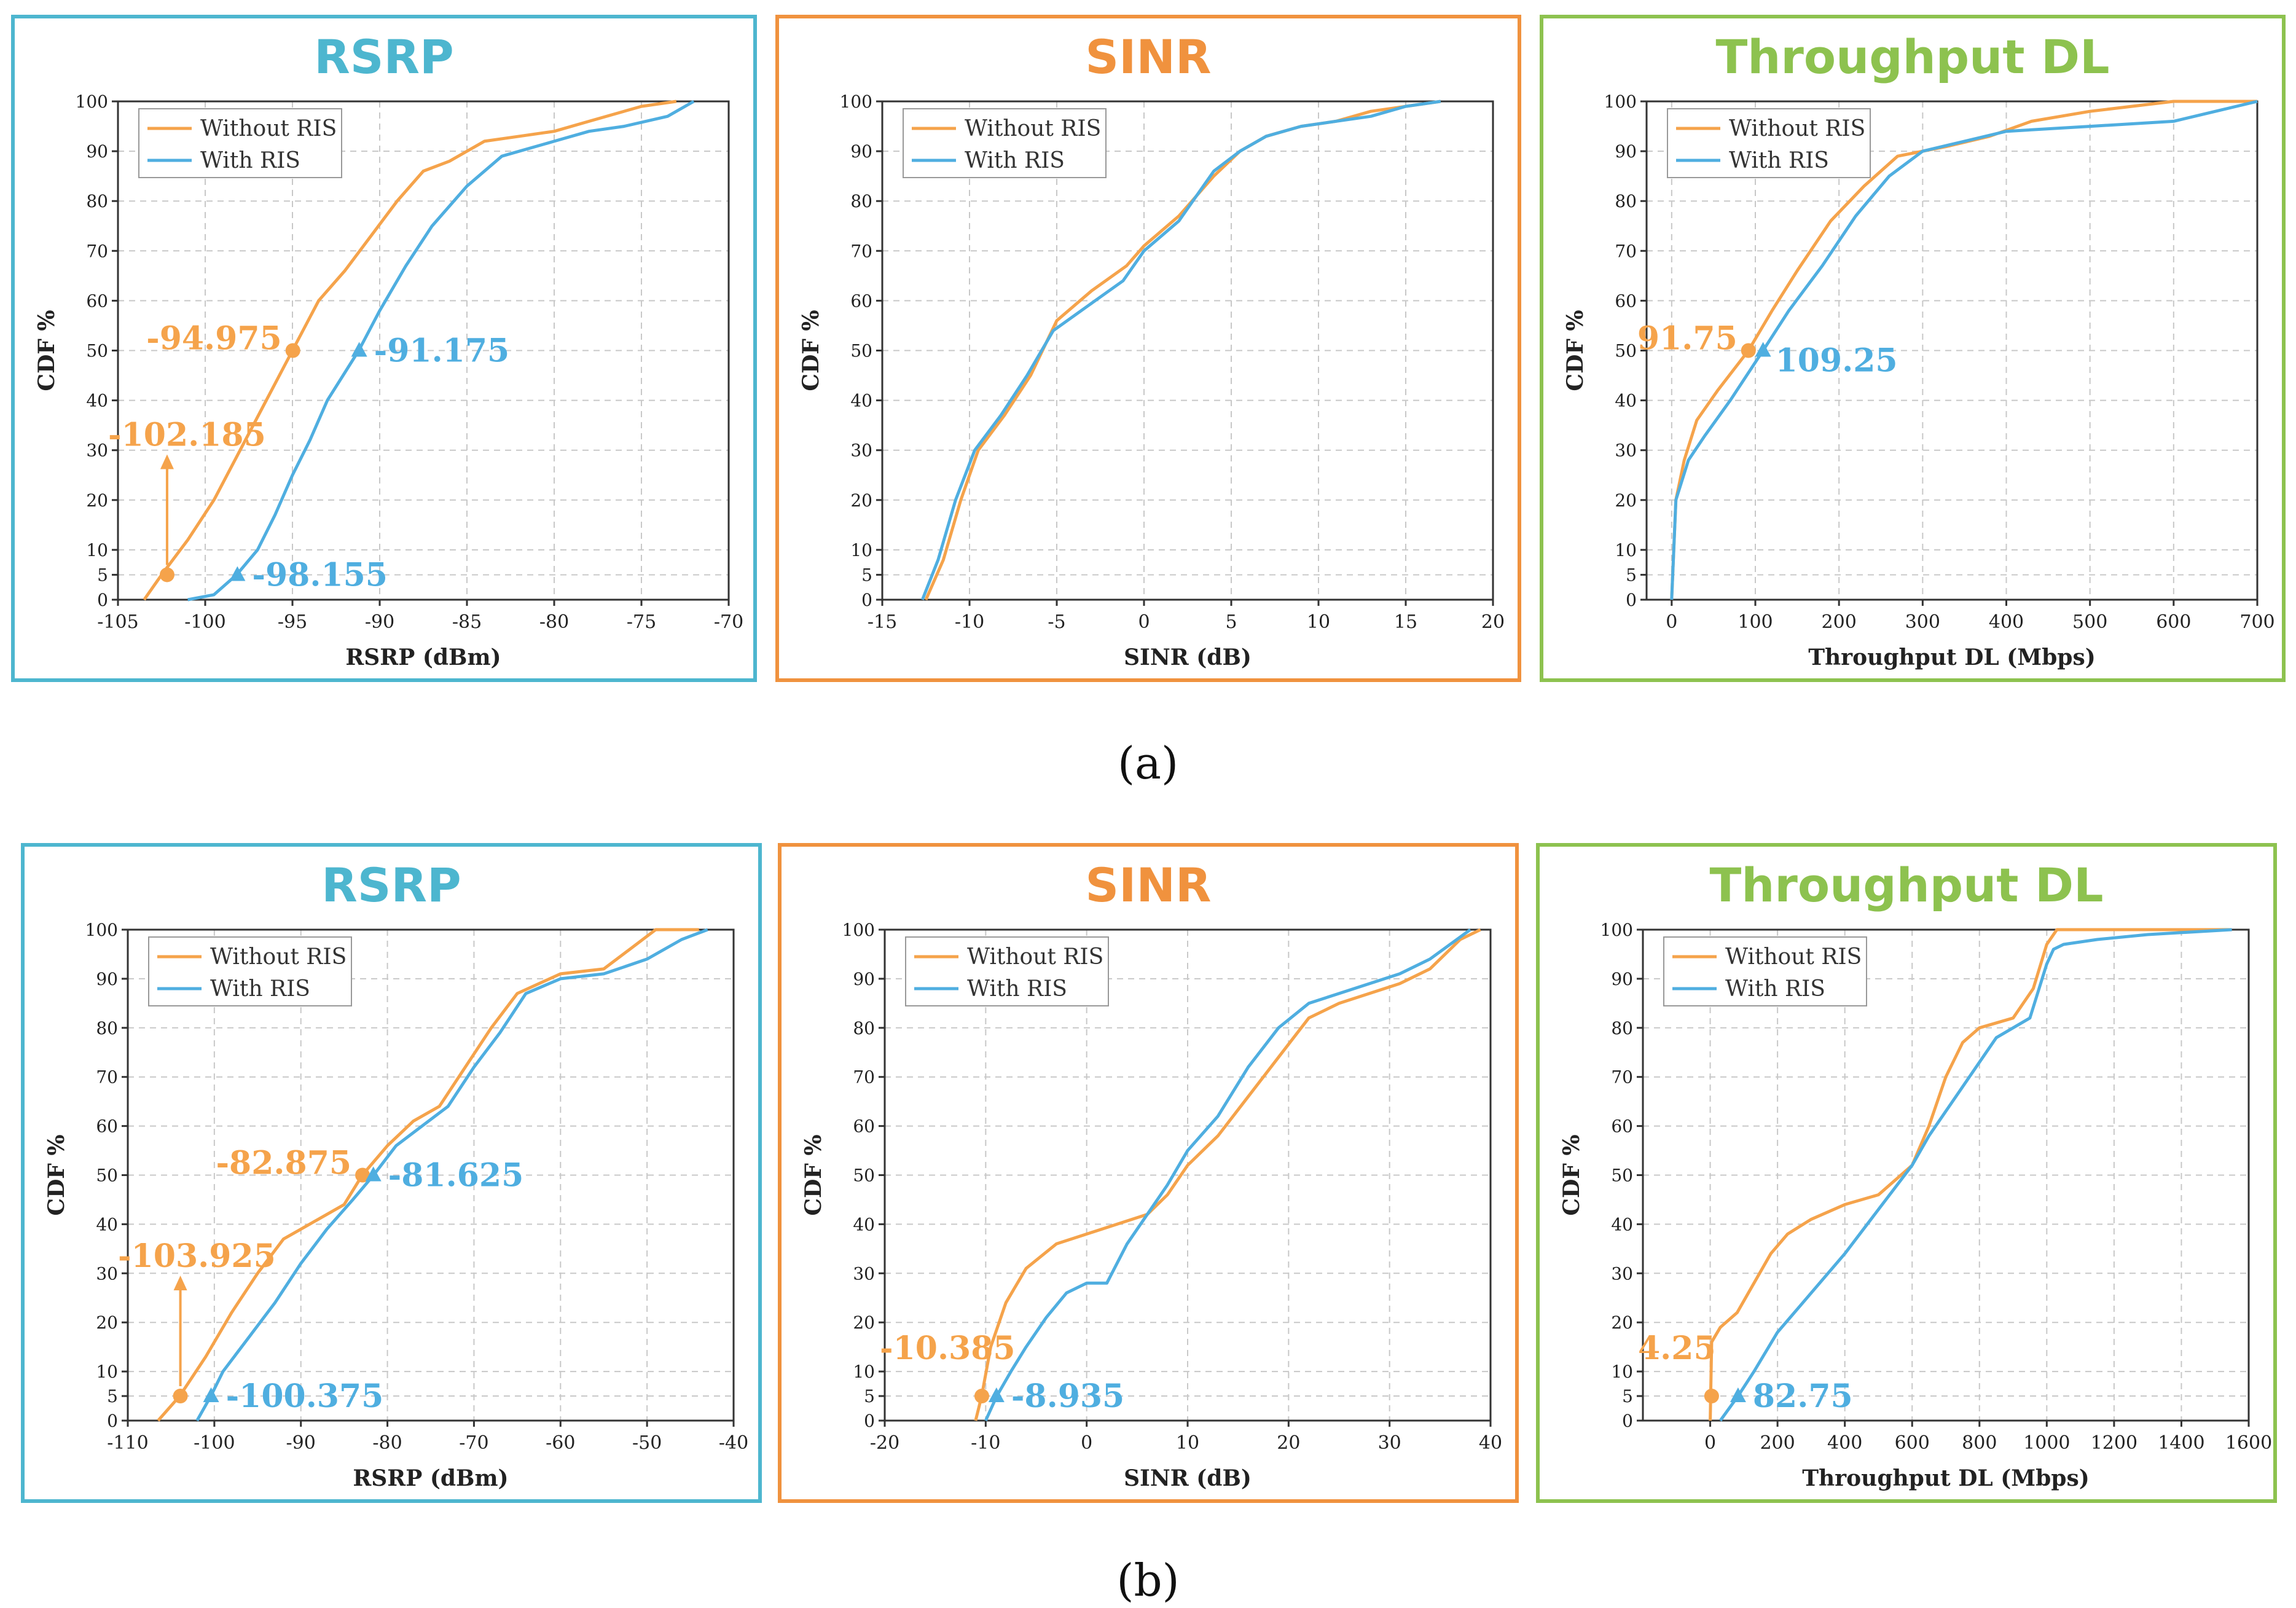  I want to click on x-tick-label: 15, so click(1405, 622).